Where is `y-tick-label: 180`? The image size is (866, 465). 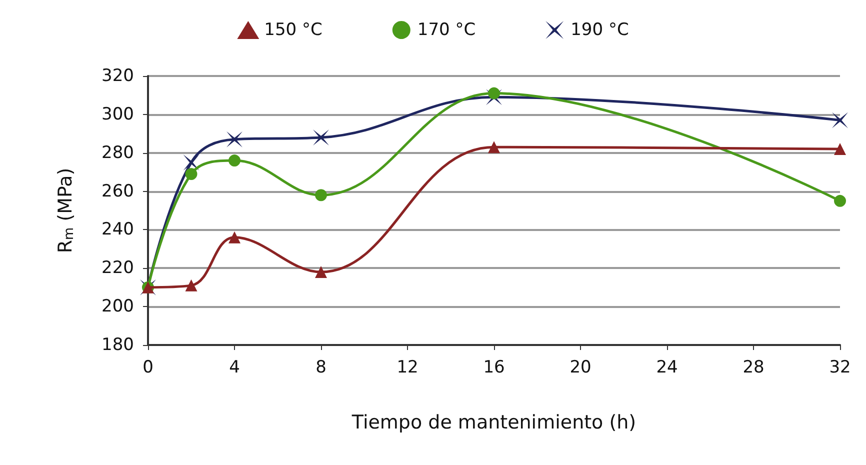
y-tick-label: 180 is located at coordinates (118, 345).